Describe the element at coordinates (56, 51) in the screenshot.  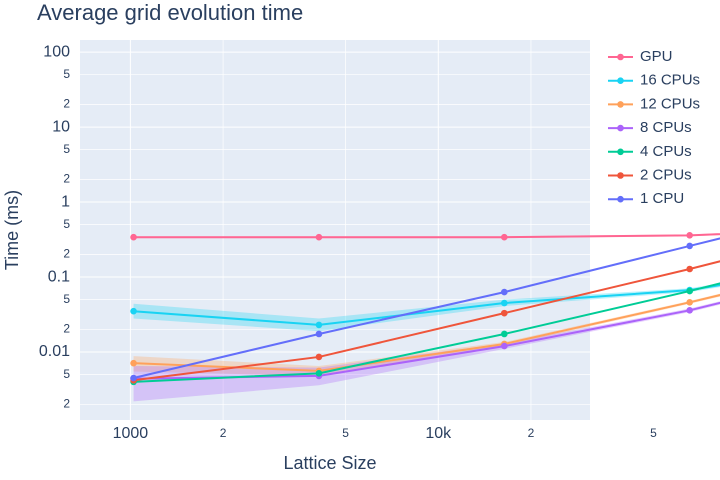
I see `y-tick-label: 100` at that location.